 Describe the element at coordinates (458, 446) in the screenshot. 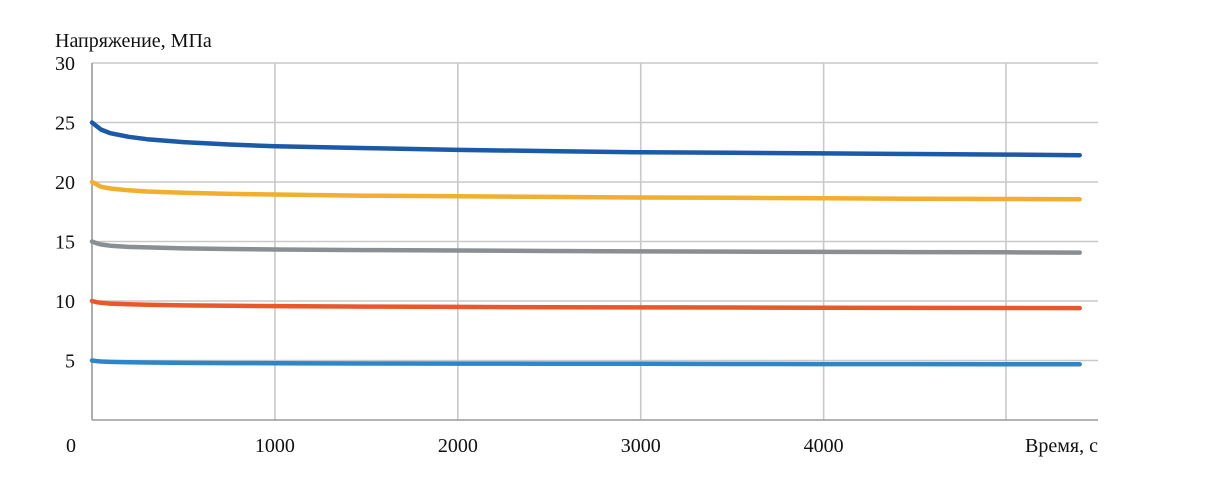

I see `x-tick-label-2000: 2000` at that location.